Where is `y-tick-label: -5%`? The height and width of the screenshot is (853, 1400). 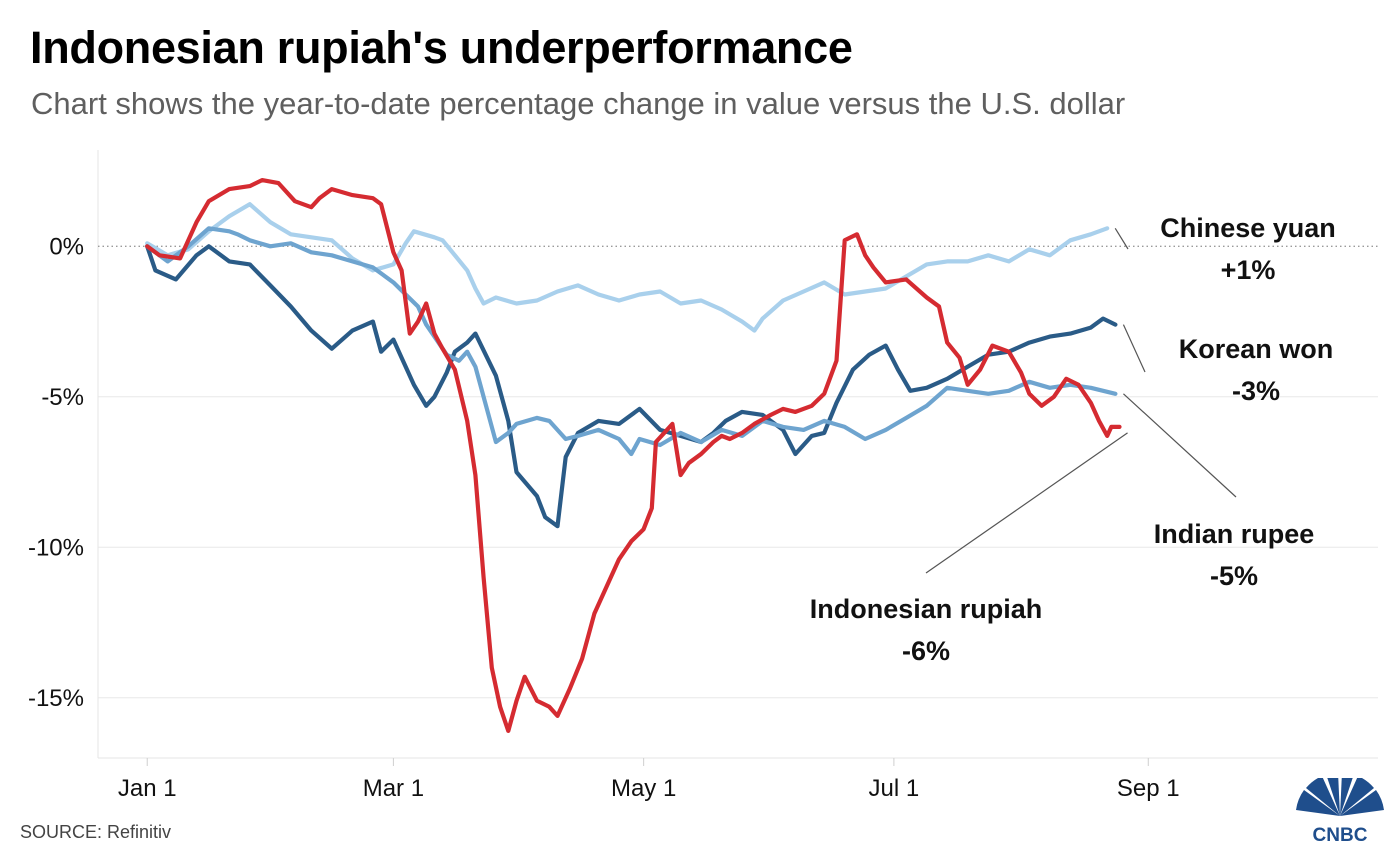 y-tick-label: -5% is located at coordinates (62, 397).